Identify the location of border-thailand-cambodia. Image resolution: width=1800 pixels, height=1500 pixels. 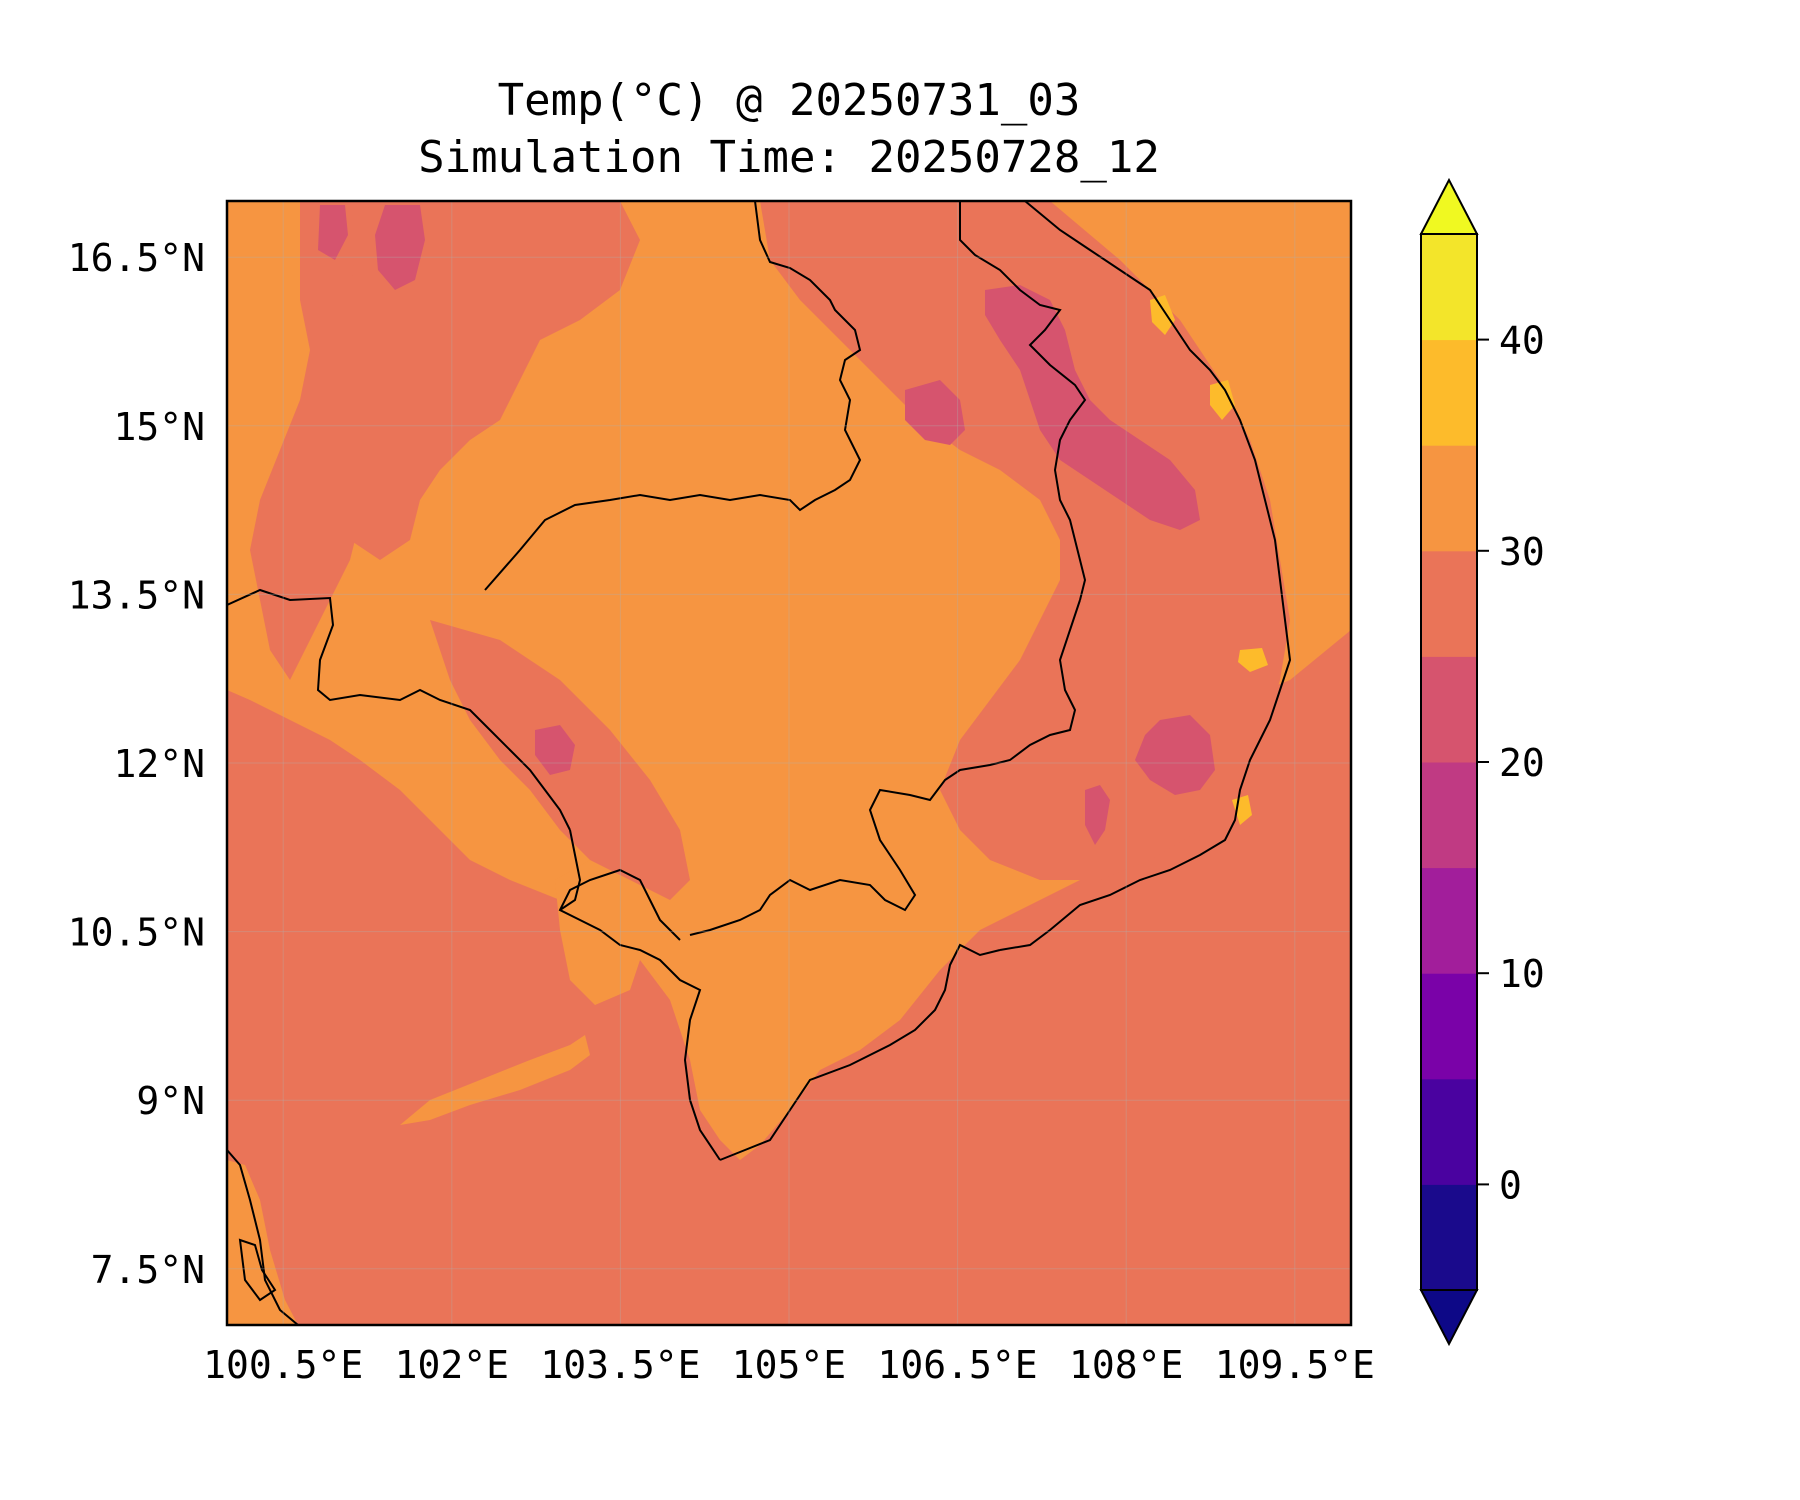
(399, 709).